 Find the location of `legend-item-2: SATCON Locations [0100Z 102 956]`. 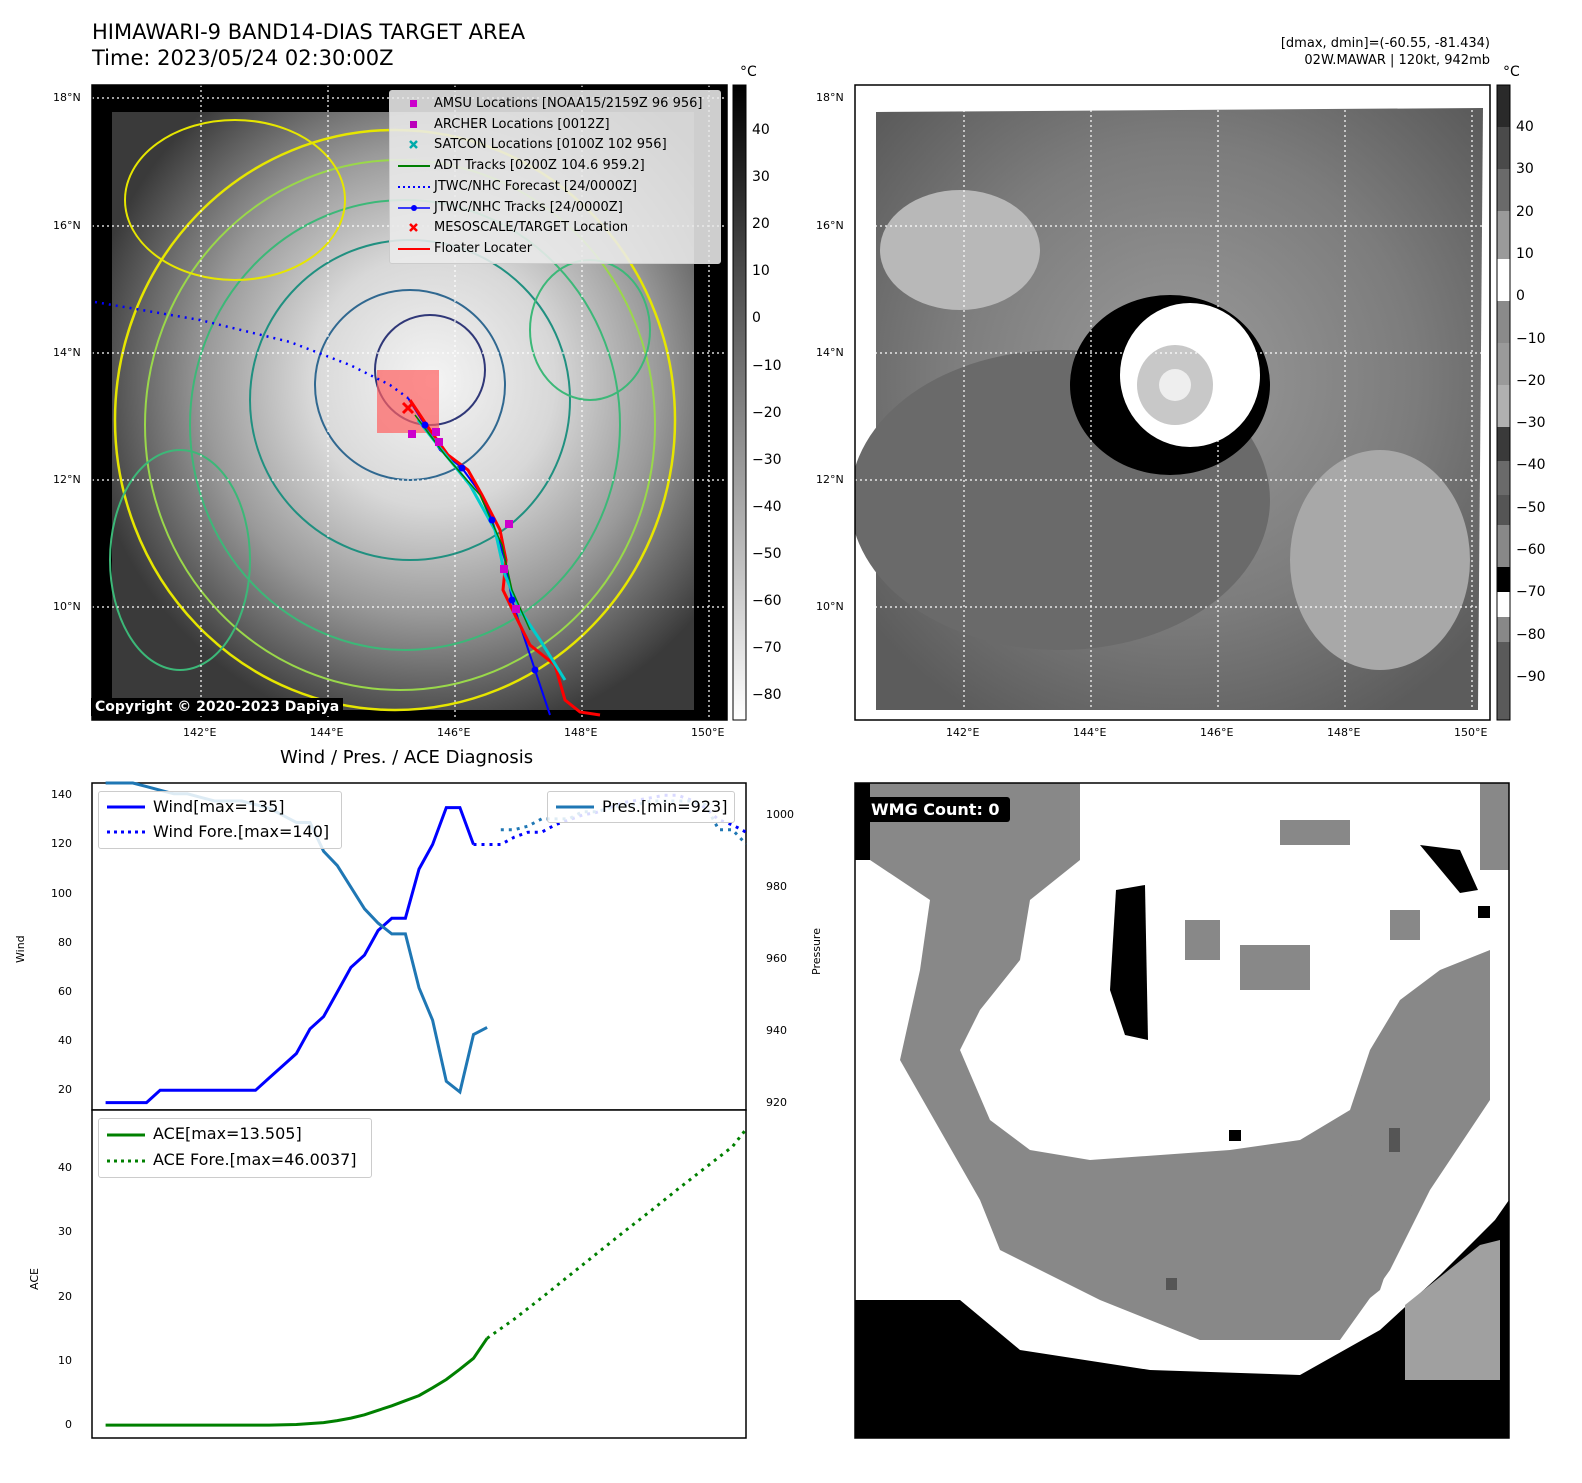

legend-item-2: SATCON Locations [0100Z 102 956] is located at coordinates (556, 145).